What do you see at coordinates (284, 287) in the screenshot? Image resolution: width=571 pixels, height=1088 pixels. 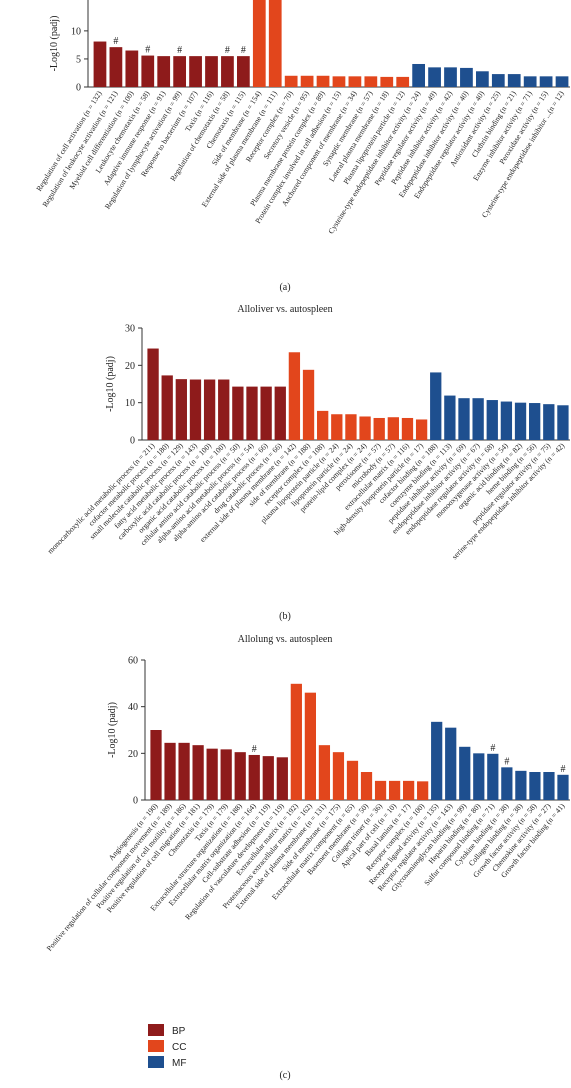 I see `caption: (a)` at bounding box center [284, 287].